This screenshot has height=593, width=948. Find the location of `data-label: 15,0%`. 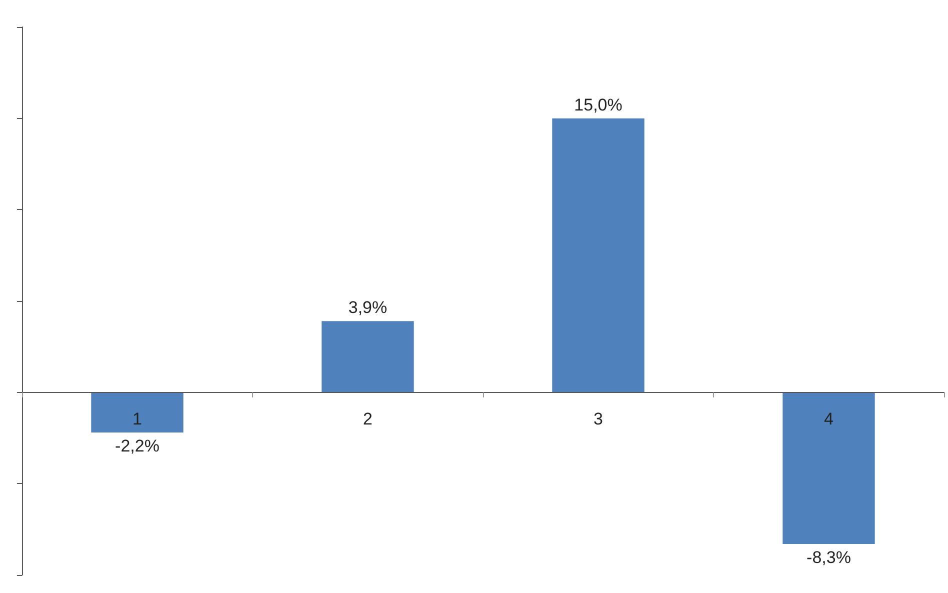

data-label: 15,0% is located at coordinates (598, 104).